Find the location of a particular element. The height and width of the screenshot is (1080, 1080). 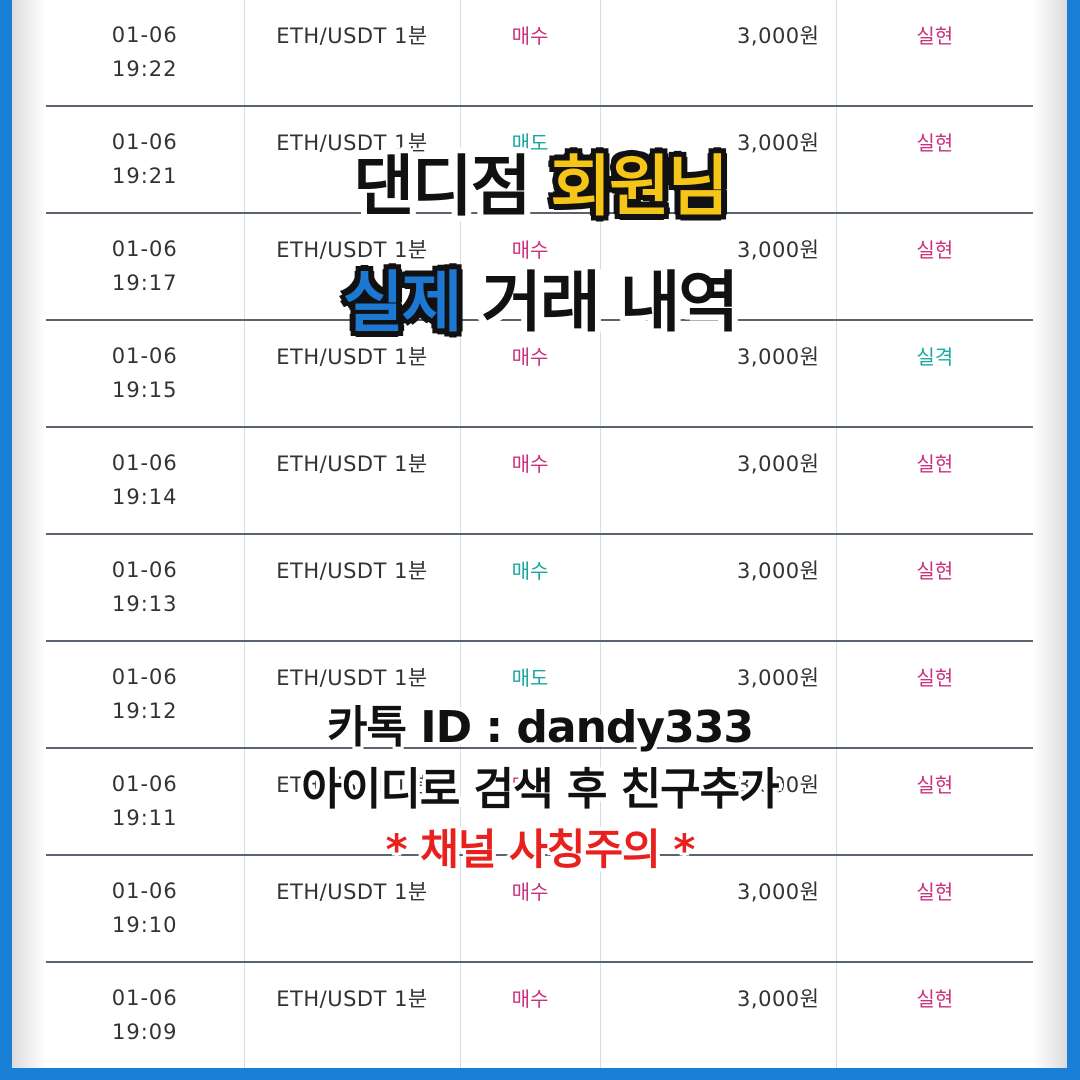

trade-row: 01-06 19:13 ETH/USDT 1분 매수 3,000원 실현 is located at coordinates (539, 588).